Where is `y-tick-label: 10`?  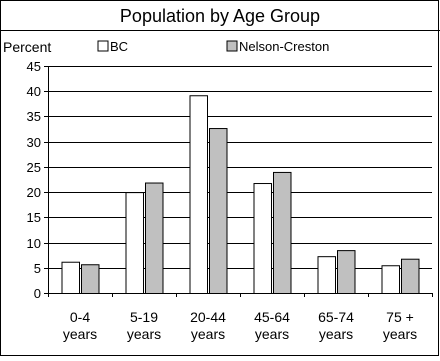
y-tick-label: 10 is located at coordinates (34, 243).